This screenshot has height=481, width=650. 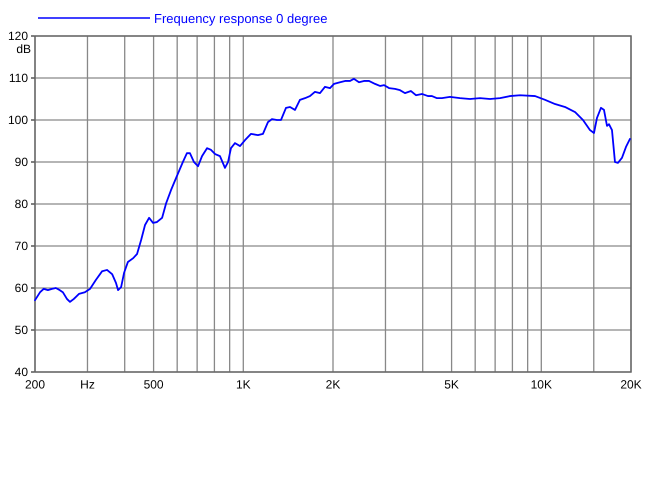 What do you see at coordinates (18, 35) in the screenshot?
I see `y-tick-label: 120` at bounding box center [18, 35].